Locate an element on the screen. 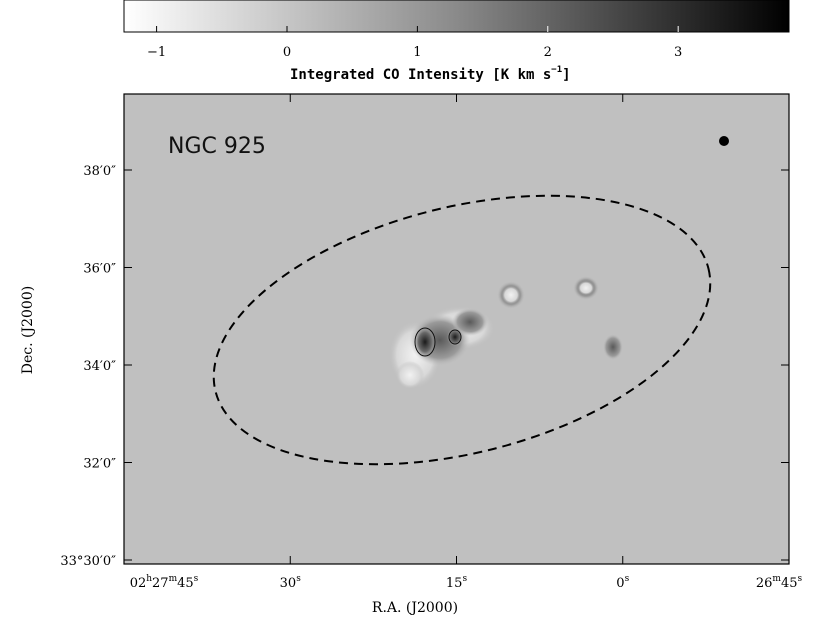 The width and height of the screenshot is (830, 629). x-tick-label: 26m45s is located at coordinates (779, 582).